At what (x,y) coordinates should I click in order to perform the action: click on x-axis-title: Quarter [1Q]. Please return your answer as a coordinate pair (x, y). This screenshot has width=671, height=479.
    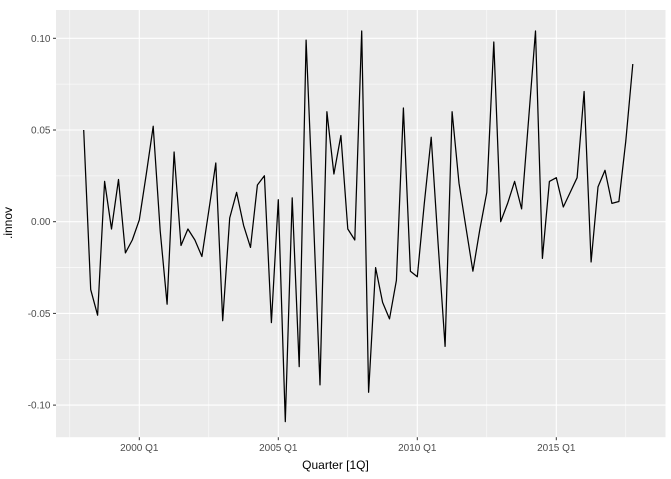
    Looking at the image, I should click on (335, 465).